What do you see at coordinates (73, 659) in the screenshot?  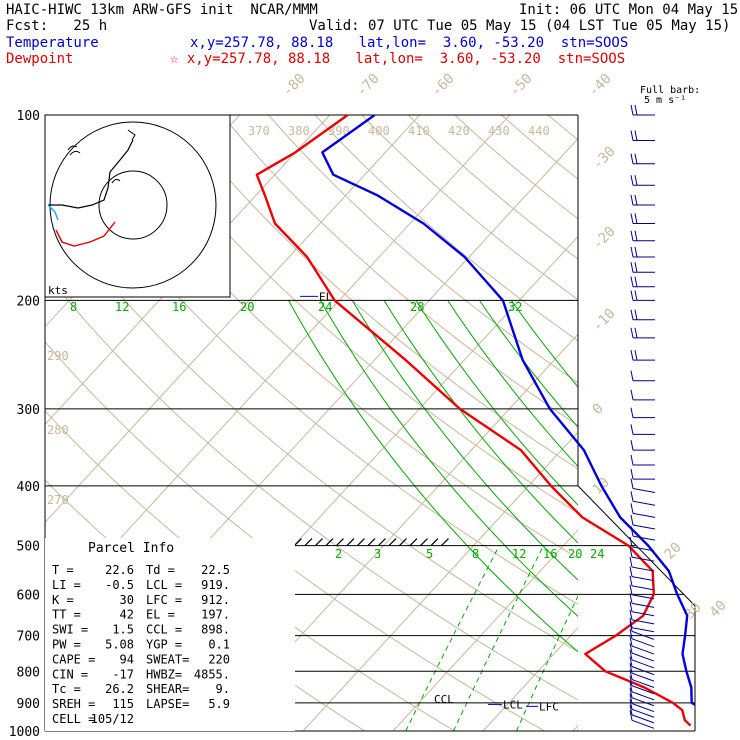 I see `parcel-label: CAPE =` at bounding box center [73, 659].